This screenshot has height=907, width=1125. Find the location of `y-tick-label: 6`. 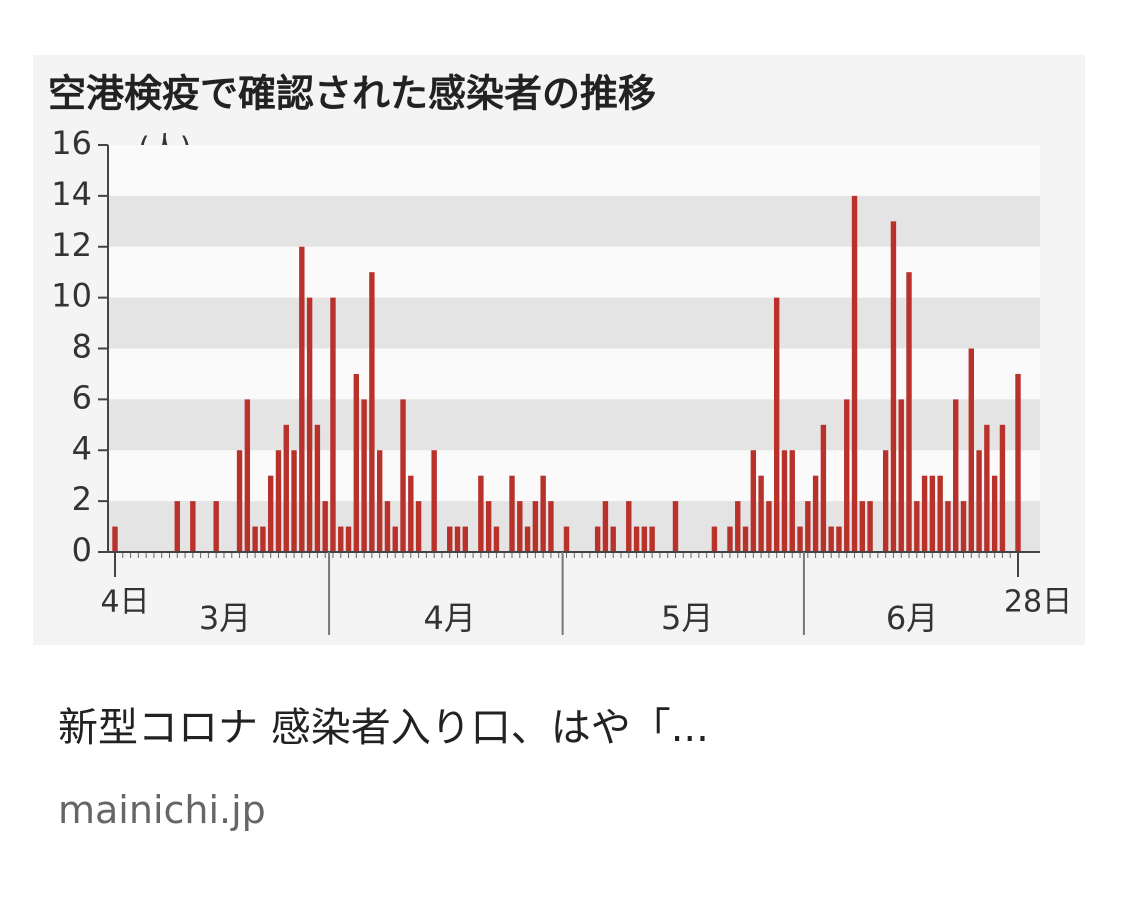

y-tick-label: 6 is located at coordinates (82, 397).